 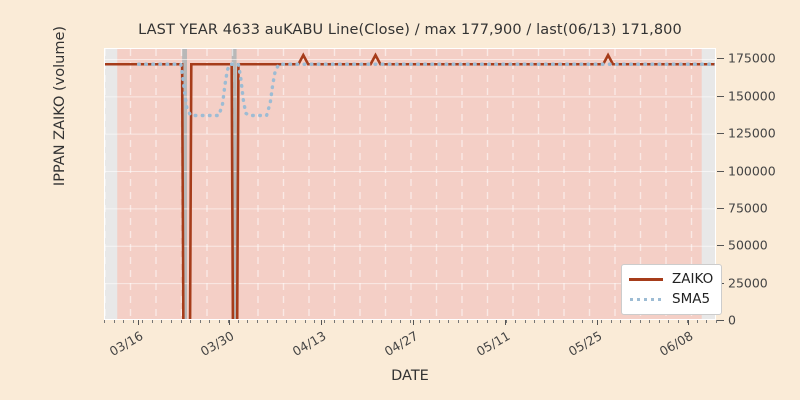 What do you see at coordinates (646, 299) in the screenshot?
I see `sma5-line-swatch` at bounding box center [646, 299].